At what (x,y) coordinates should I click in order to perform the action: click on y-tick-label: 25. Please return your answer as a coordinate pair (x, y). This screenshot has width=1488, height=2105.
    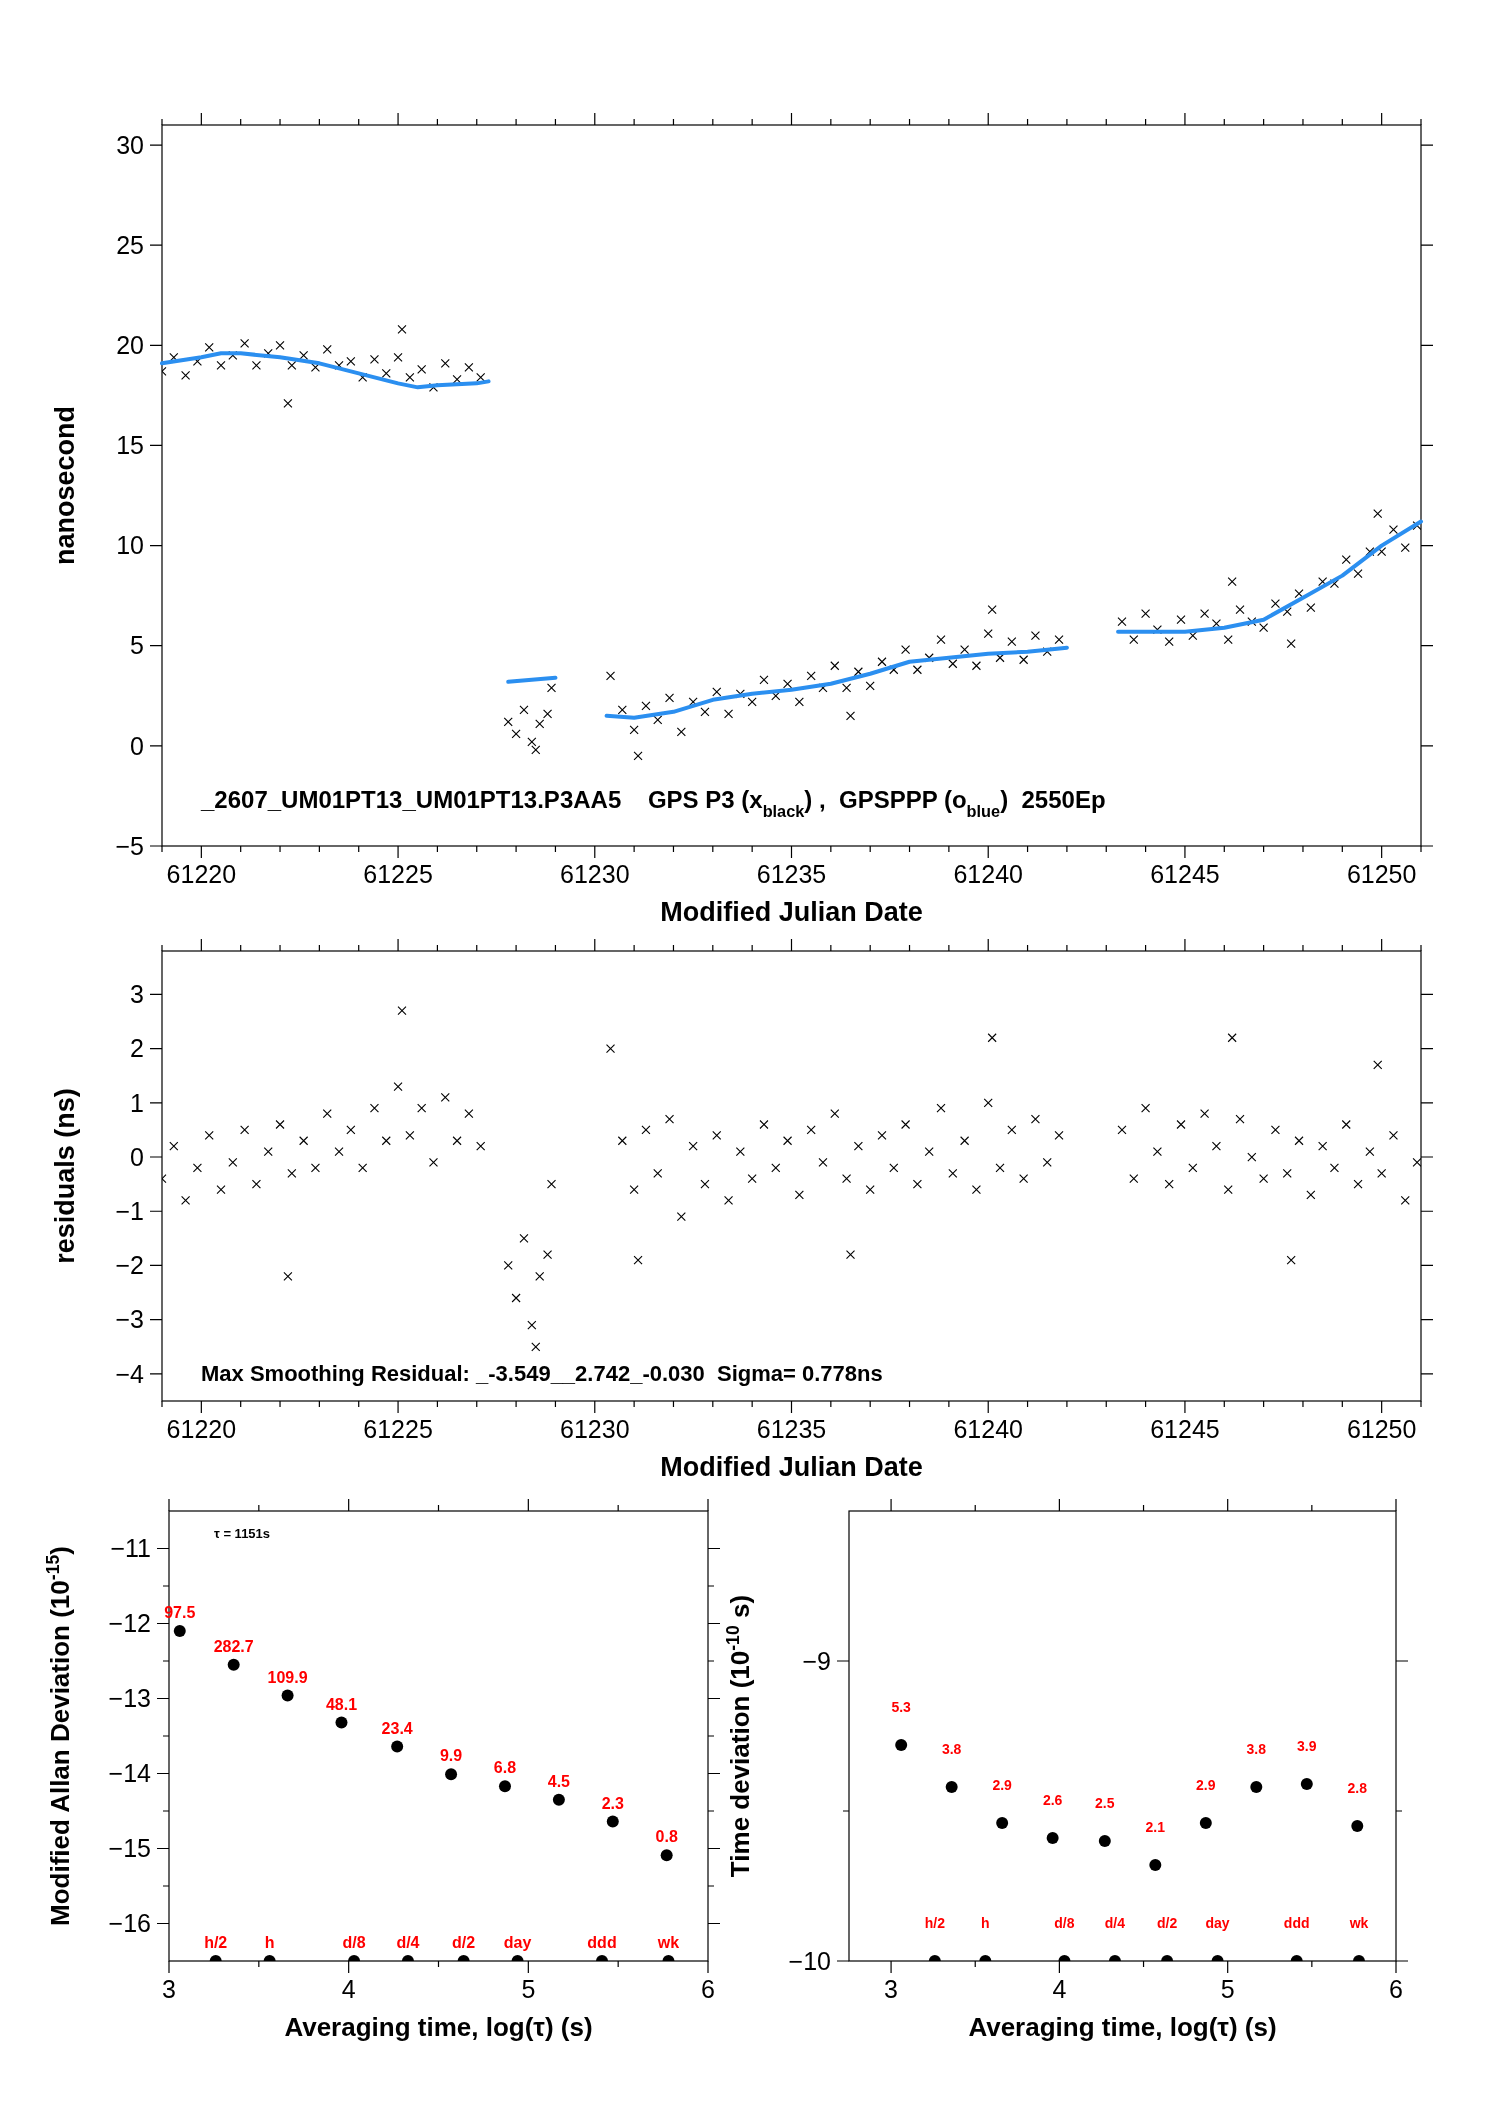
    Looking at the image, I should click on (130, 244).